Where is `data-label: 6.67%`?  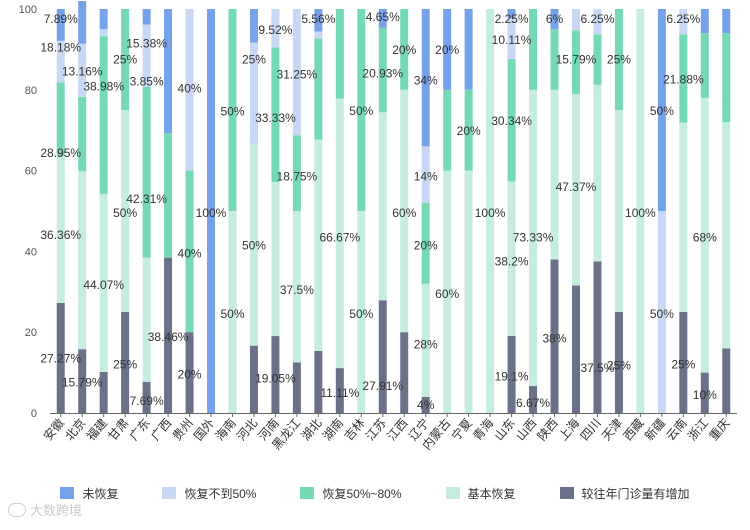 data-label: 6.67% is located at coordinates (533, 403).